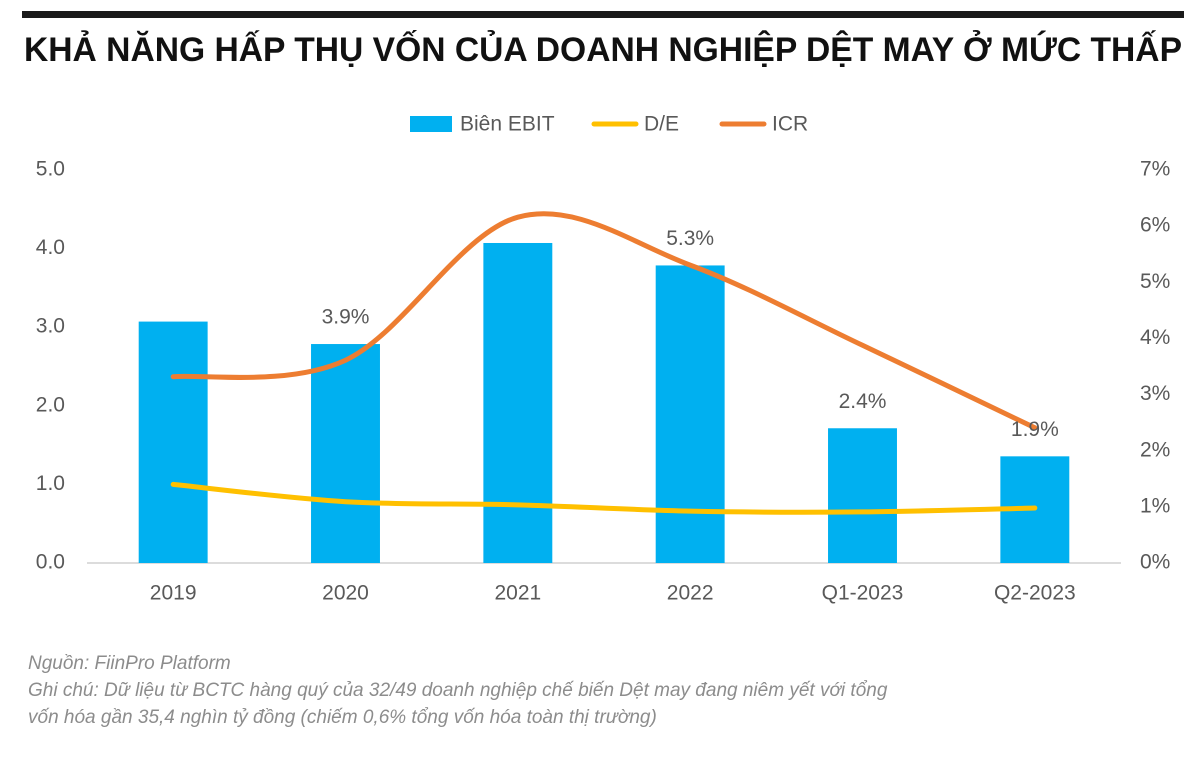  Describe the element at coordinates (690, 238) in the screenshot. I see `data-label: 5.3%` at that location.